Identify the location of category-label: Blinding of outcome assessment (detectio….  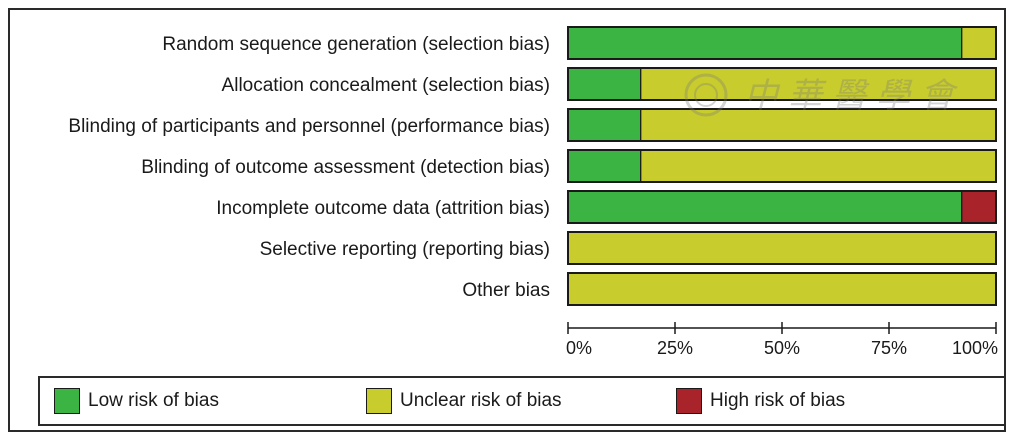
(345, 167).